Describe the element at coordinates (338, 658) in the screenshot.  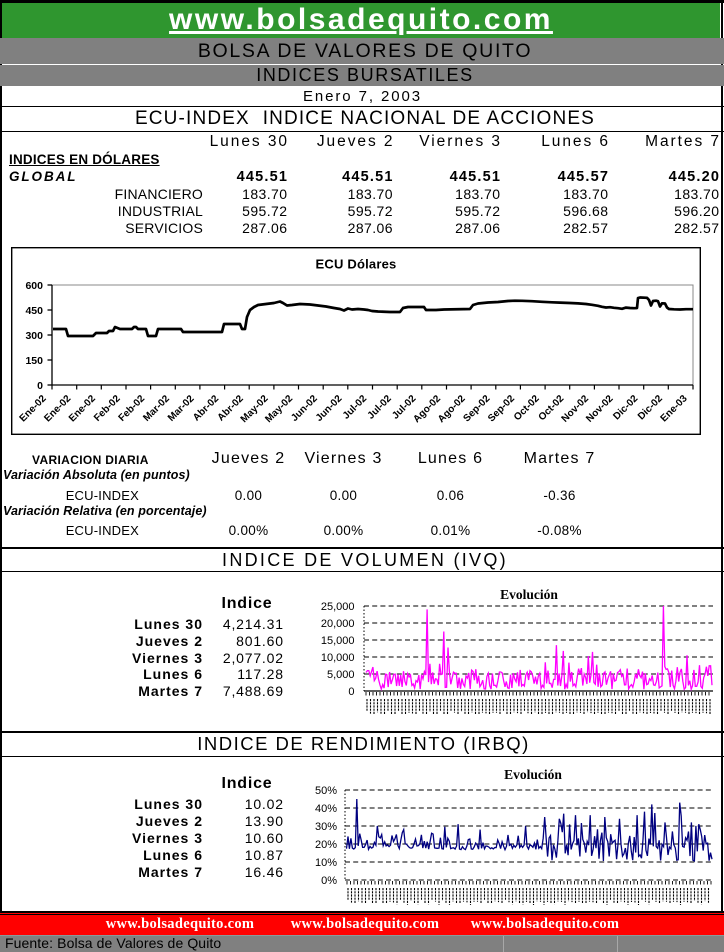
I see `svg-text: 10,000` at that location.